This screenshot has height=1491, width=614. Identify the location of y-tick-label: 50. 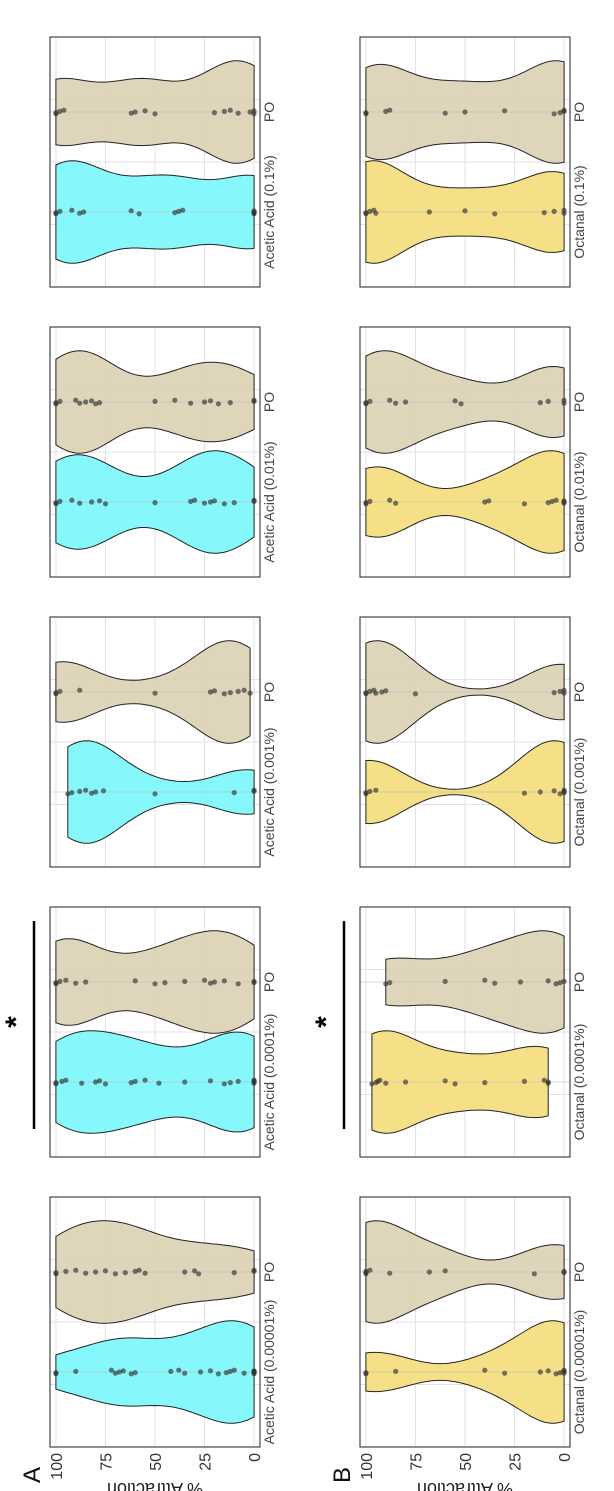
(466, 1462).